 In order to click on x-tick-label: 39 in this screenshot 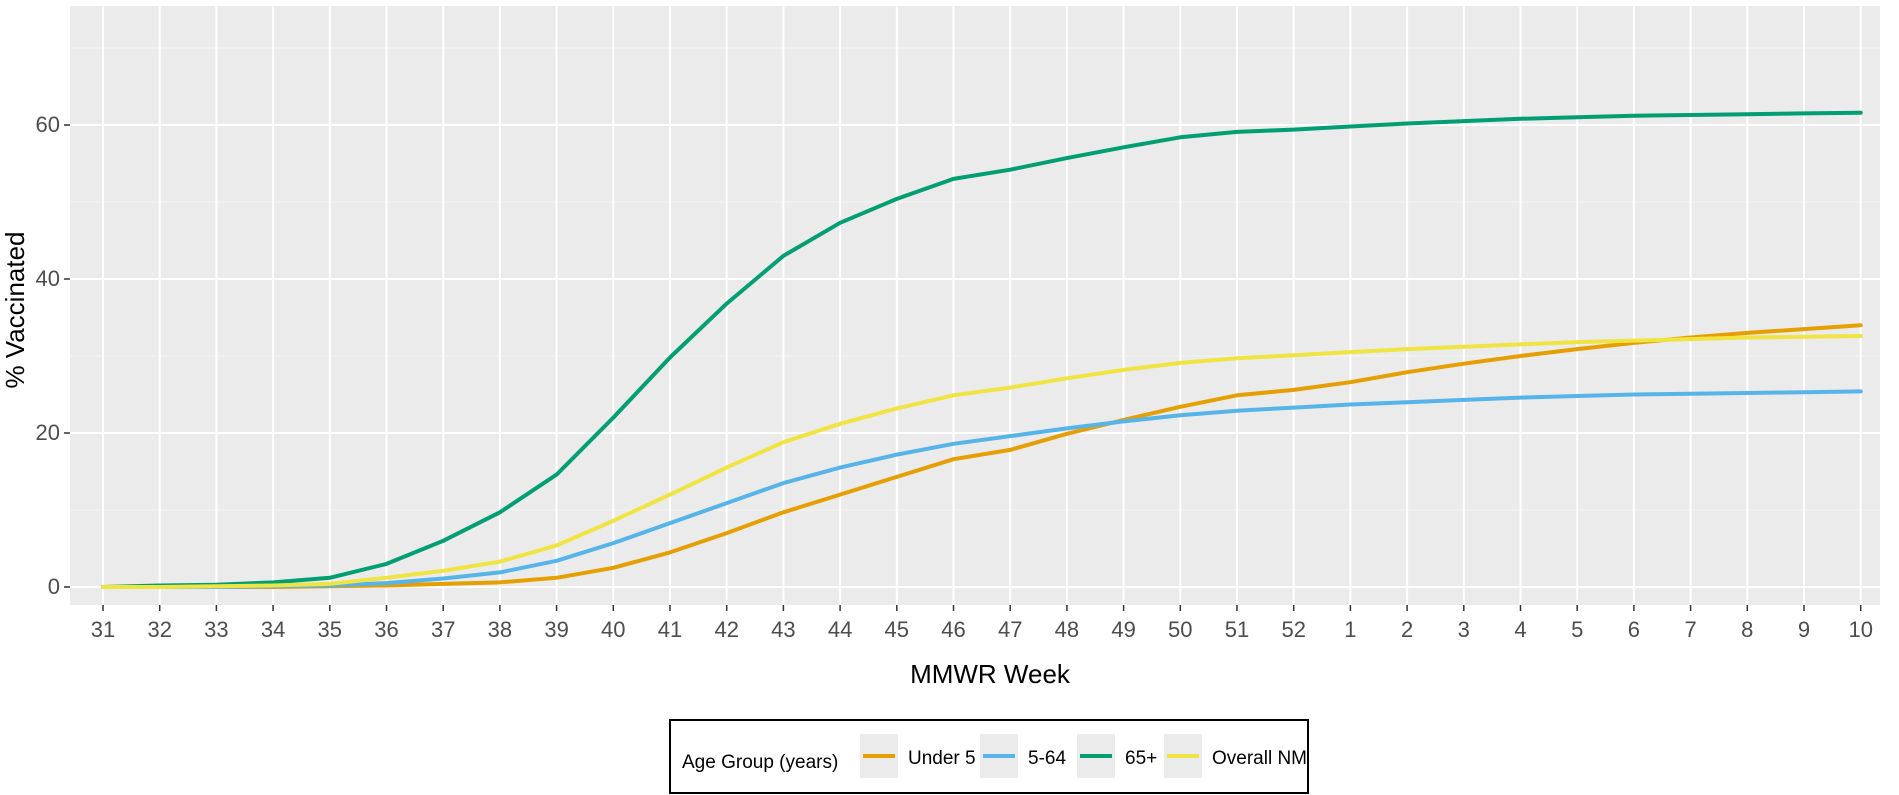, I will do `click(556, 629)`.